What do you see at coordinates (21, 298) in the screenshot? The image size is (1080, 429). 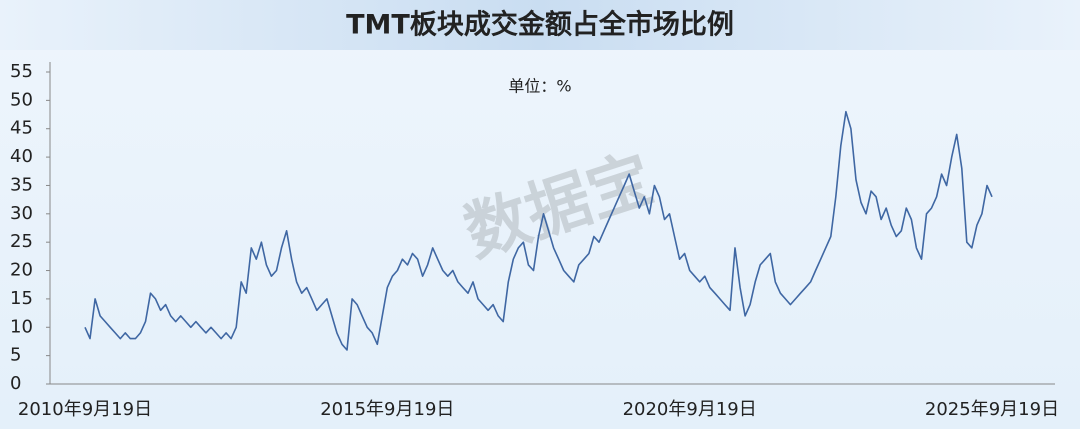 I see `y-tick-label: 15` at bounding box center [21, 298].